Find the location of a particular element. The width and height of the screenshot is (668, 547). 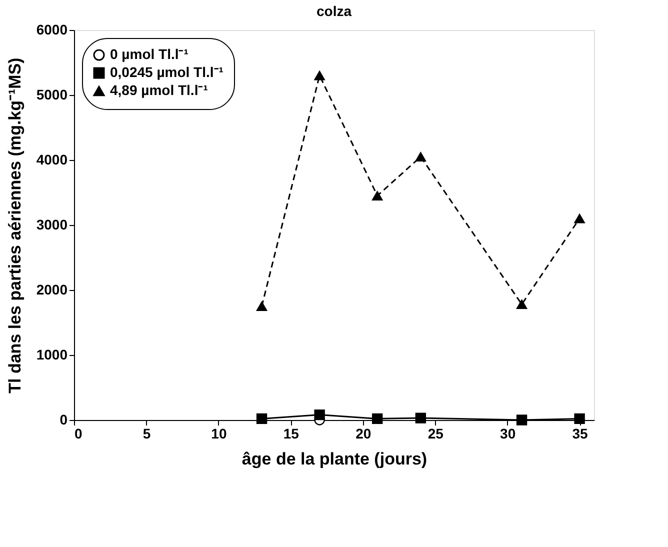

x-tick-label: 10 is located at coordinates (219, 434).